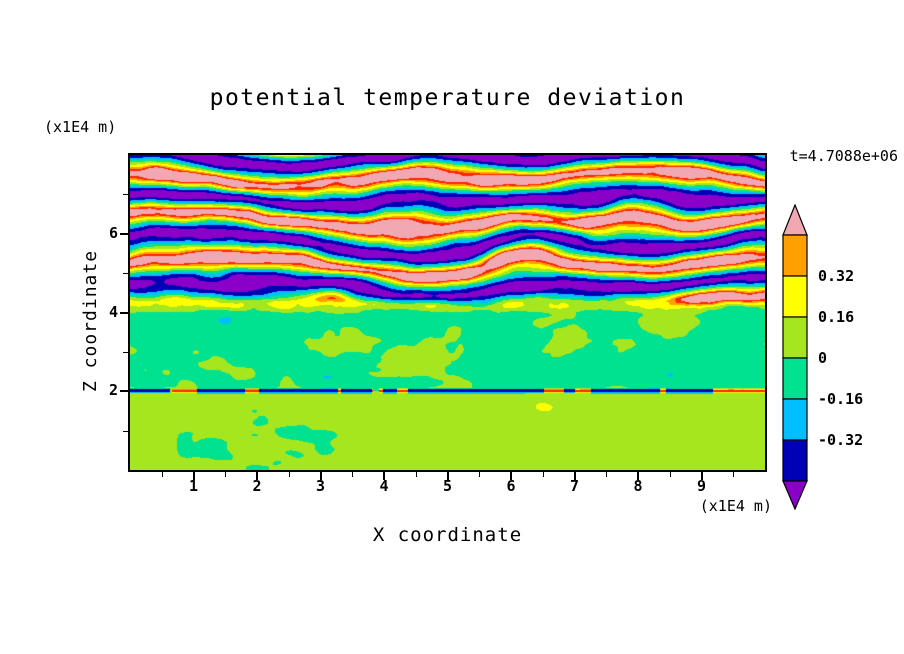  What do you see at coordinates (638, 486) in the screenshot?
I see `x-tick-label: 8` at bounding box center [638, 486].